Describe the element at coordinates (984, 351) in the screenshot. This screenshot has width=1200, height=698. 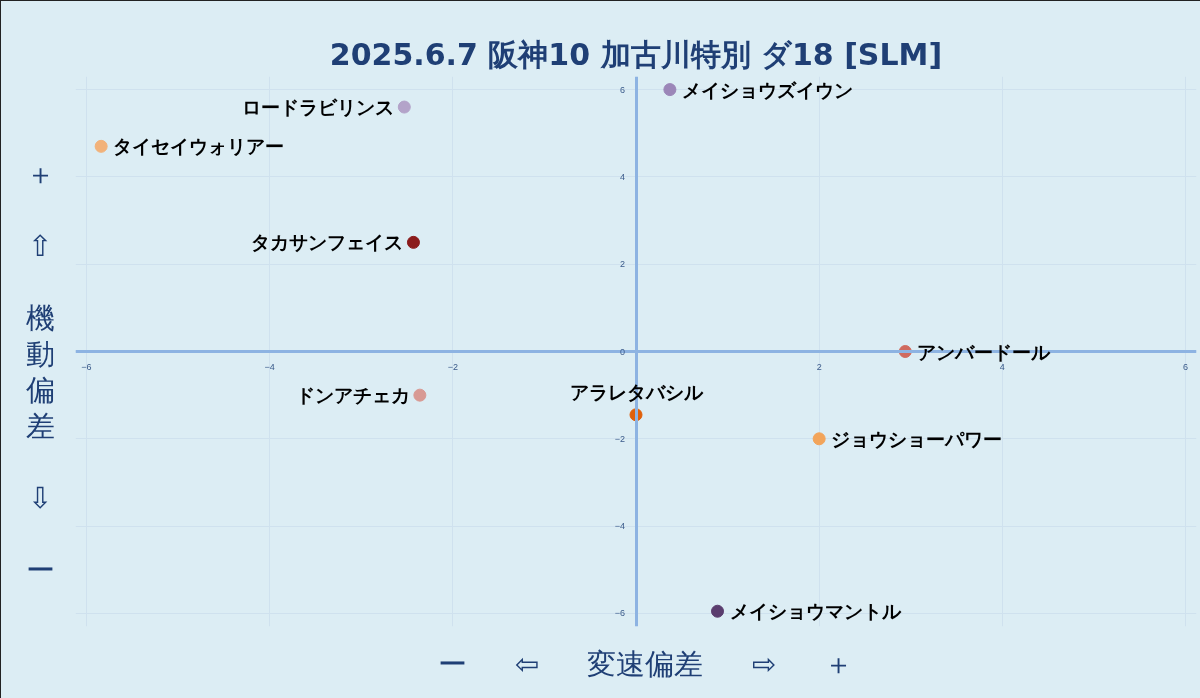
I see `series-label: アンバードール` at that location.